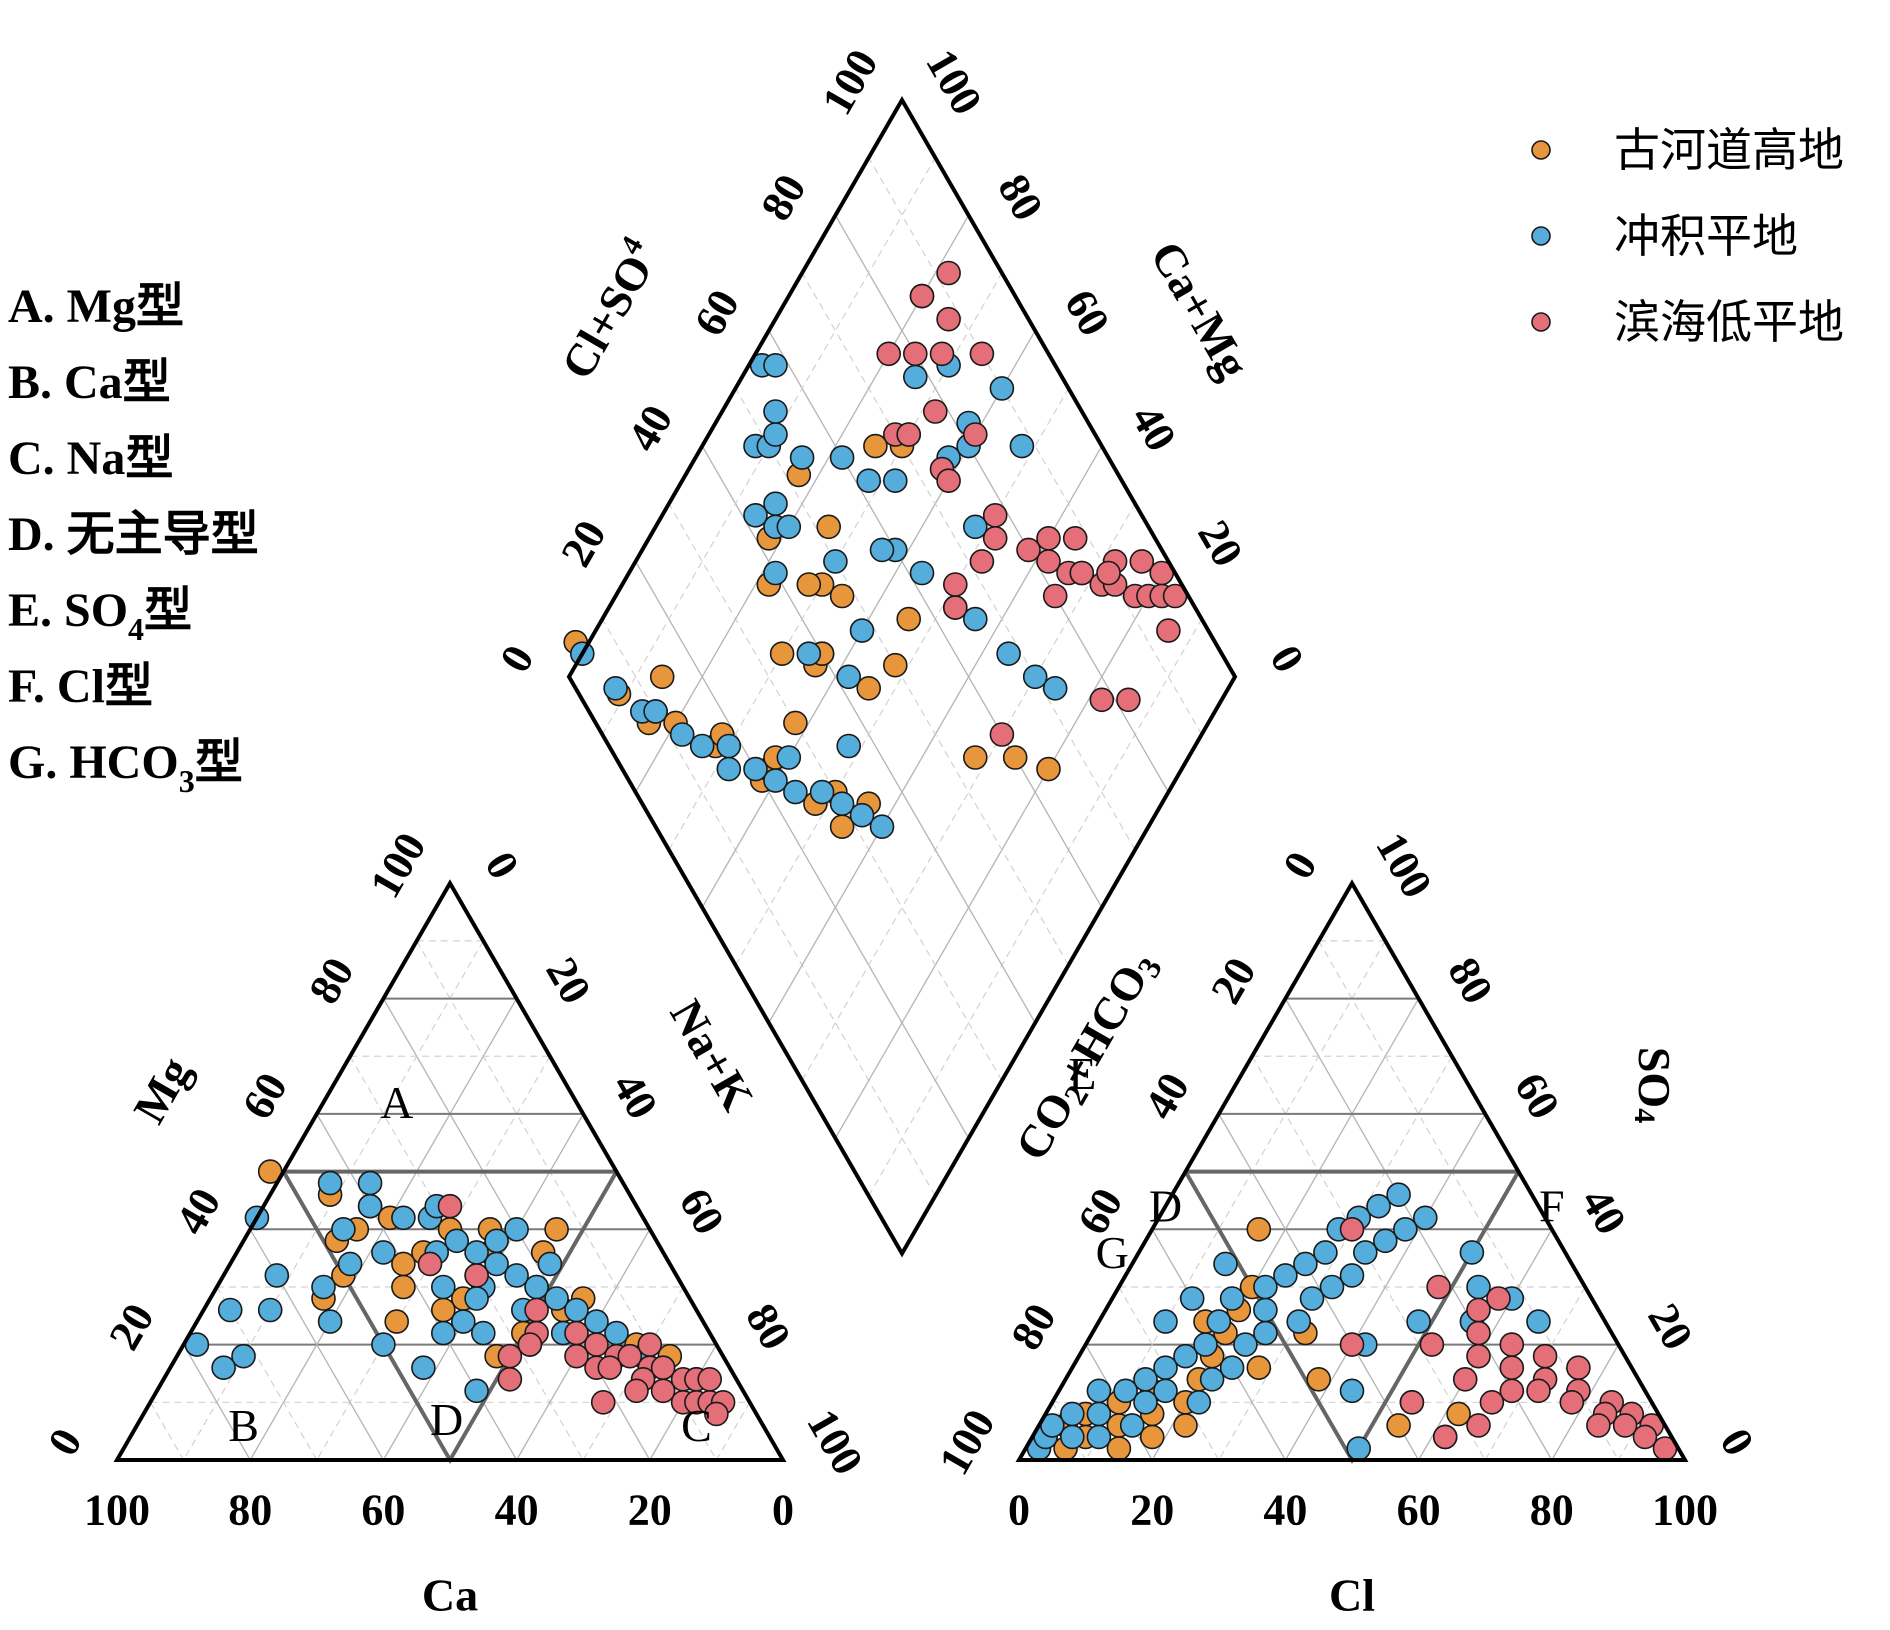  Describe the element at coordinates (120, 458) in the screenshot. I see `type-legend-label: Na型` at that location.